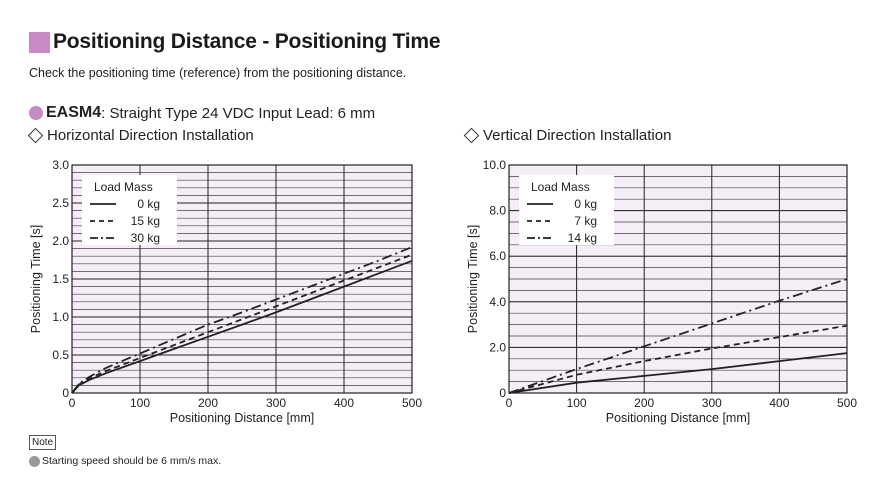  What do you see at coordinates (60, 279) in the screenshot?
I see `y-tick-label: 1.5` at bounding box center [60, 279].